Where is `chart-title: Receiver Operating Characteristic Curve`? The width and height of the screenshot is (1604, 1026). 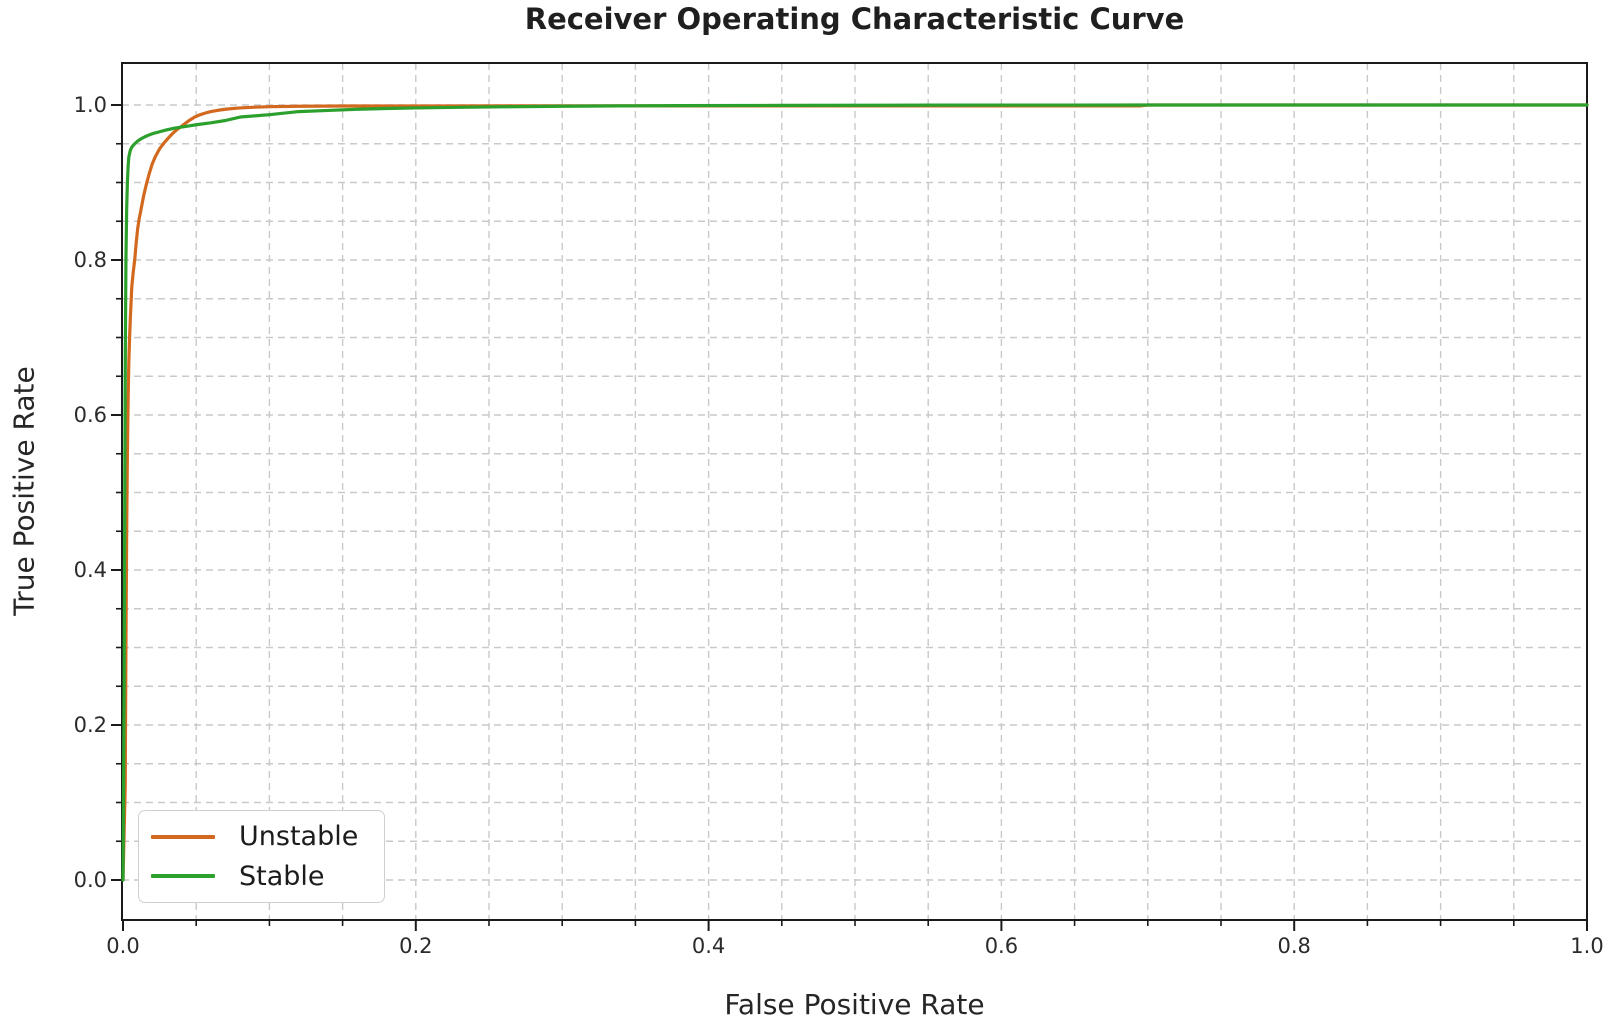
chart-title: Receiver Operating Characteristic Curve is located at coordinates (854, 19).